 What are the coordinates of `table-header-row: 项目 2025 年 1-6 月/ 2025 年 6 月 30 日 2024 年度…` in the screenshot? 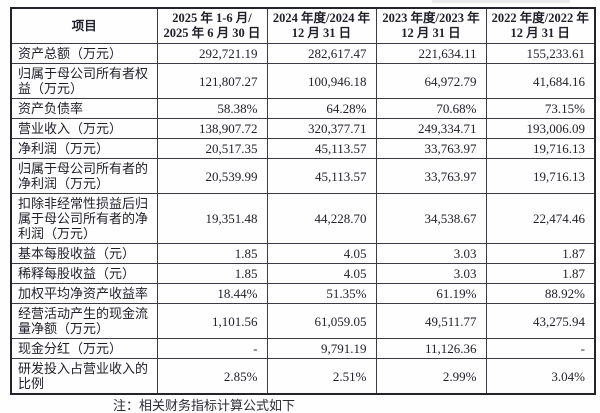 It's located at (303, 25).